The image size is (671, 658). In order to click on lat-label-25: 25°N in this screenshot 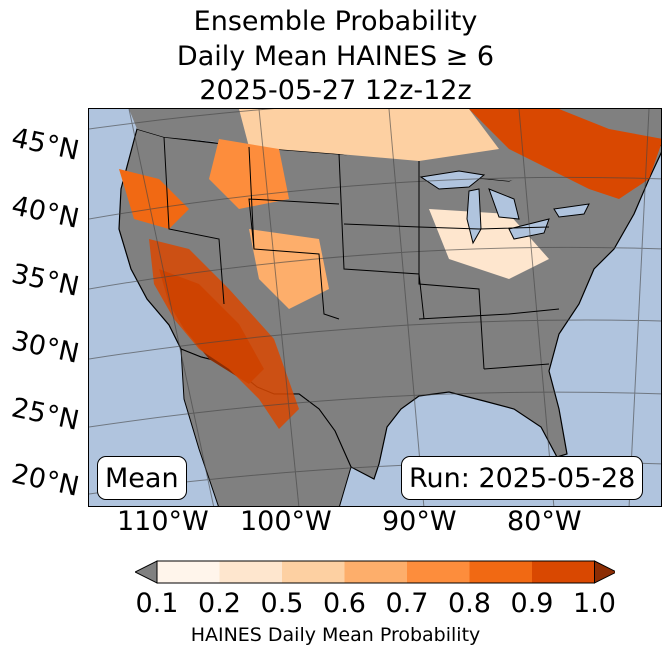, I will do `click(45, 414)`.